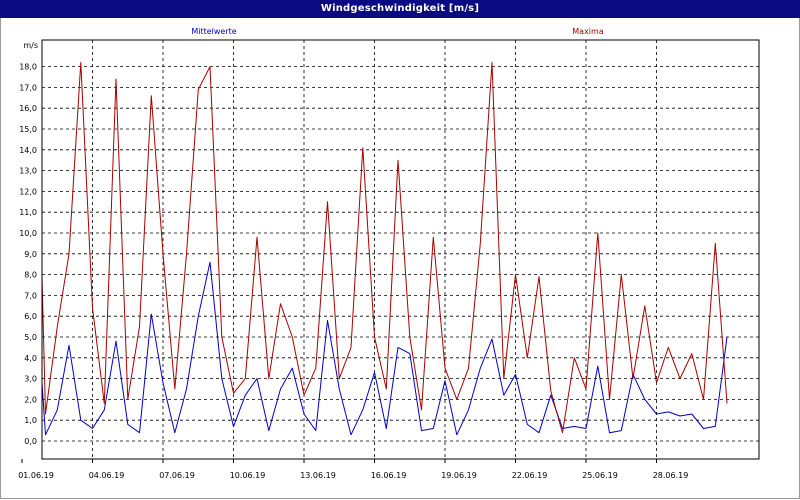 The image size is (800, 500). Describe the element at coordinates (389, 475) in the screenshot. I see `x-tick-label: 16.06.19` at that location.